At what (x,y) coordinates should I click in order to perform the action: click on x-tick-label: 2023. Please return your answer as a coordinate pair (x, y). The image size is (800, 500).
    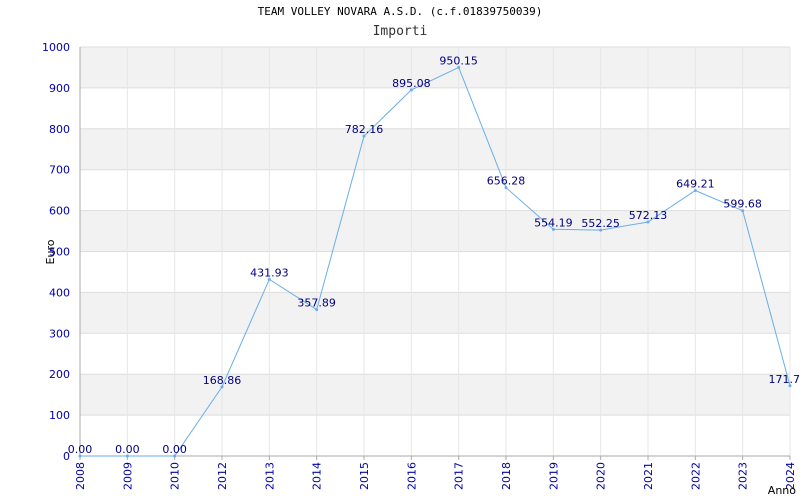
    Looking at the image, I should click on (743, 476).